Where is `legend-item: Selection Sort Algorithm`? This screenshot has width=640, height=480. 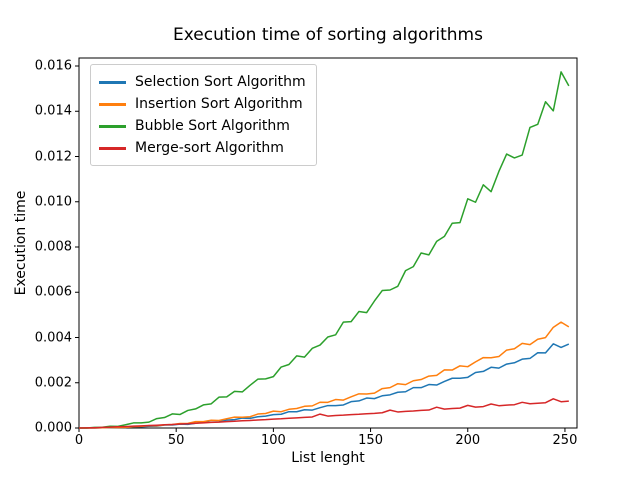 legend-item: Selection Sort Algorithm is located at coordinates (202, 82).